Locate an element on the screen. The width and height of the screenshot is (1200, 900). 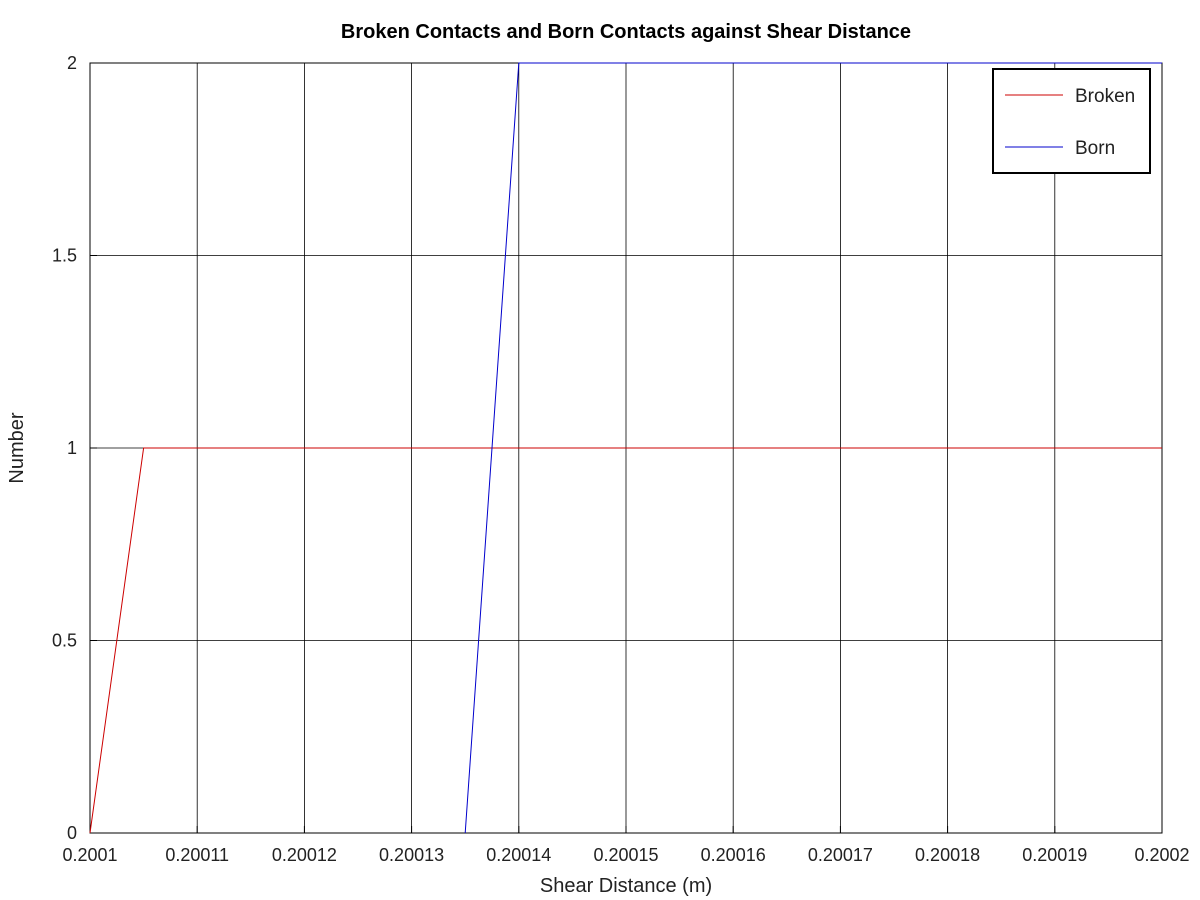
x-tick-label: 0.20019 is located at coordinates (1054, 855).